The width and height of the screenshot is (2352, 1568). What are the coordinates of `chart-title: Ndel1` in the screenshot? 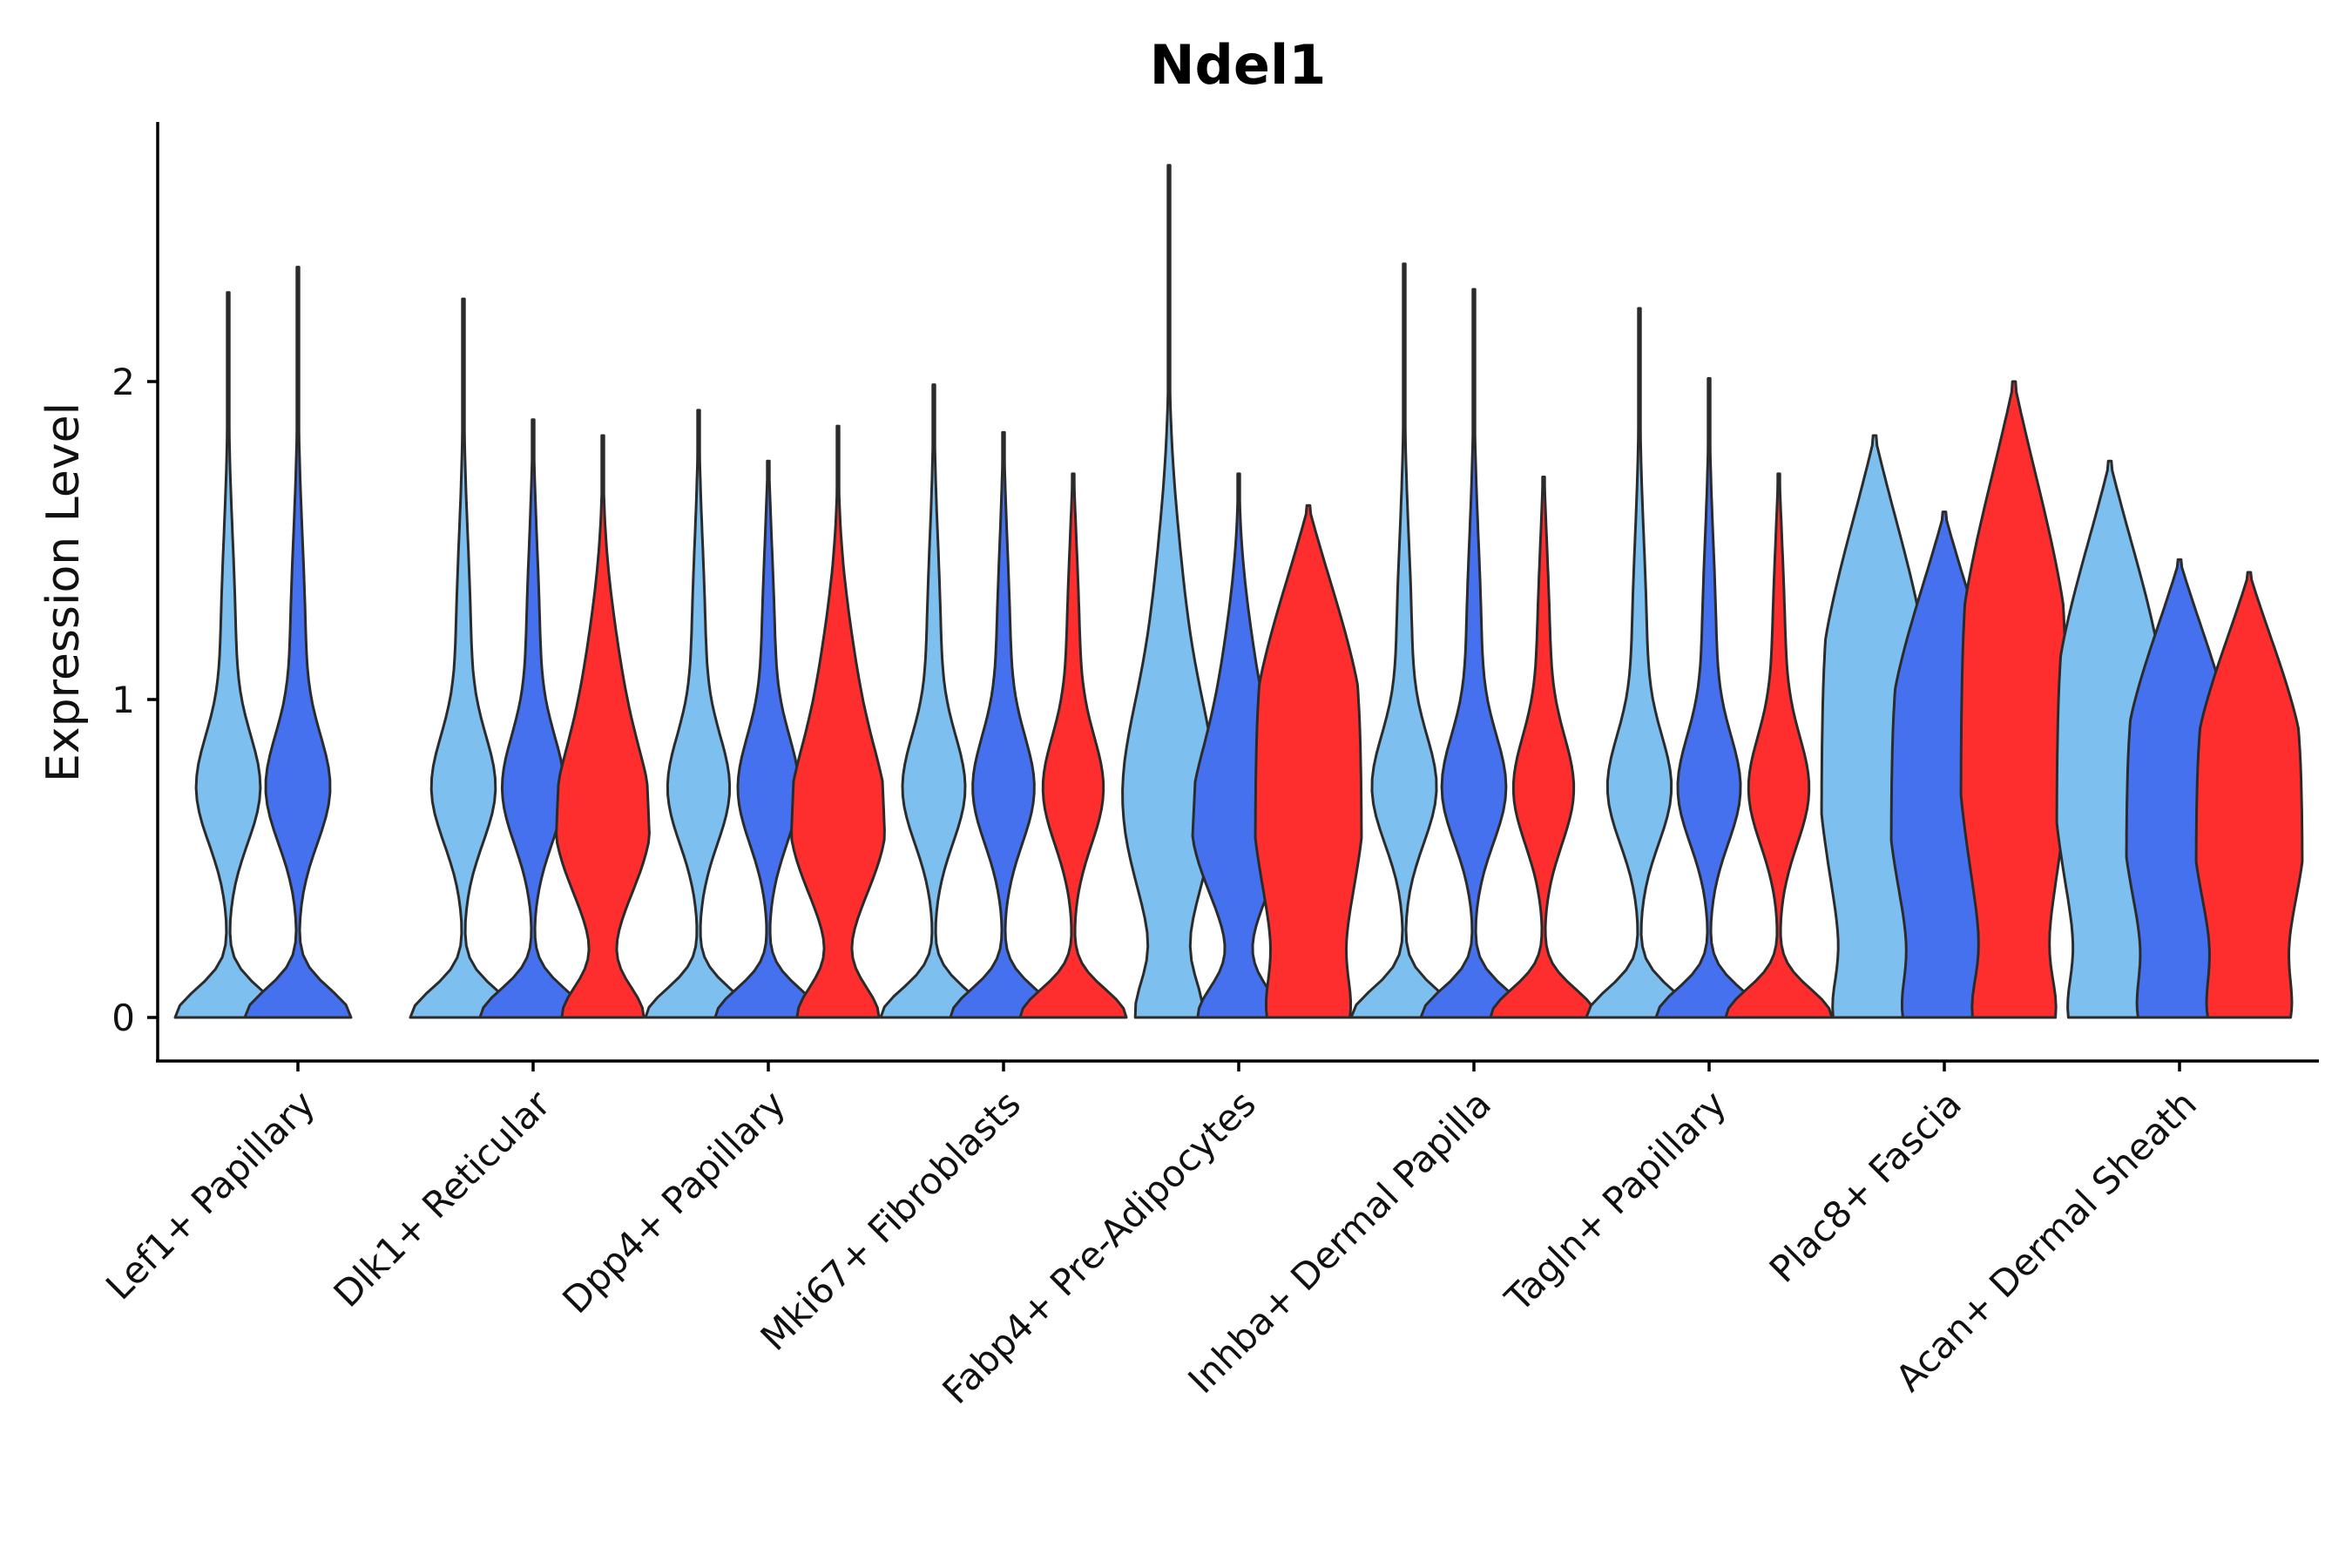 It's located at (1238, 65).